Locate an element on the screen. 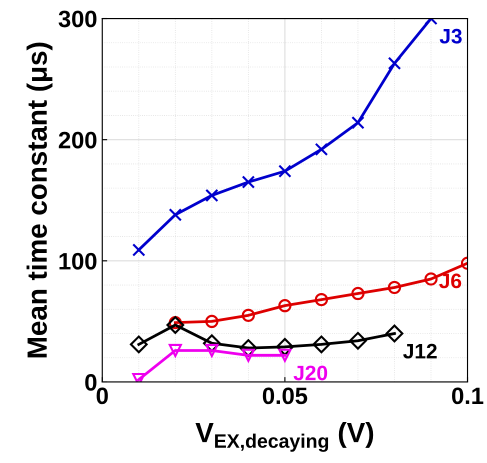 This screenshot has height=463, width=487. series-label: J12 is located at coordinates (420, 351).